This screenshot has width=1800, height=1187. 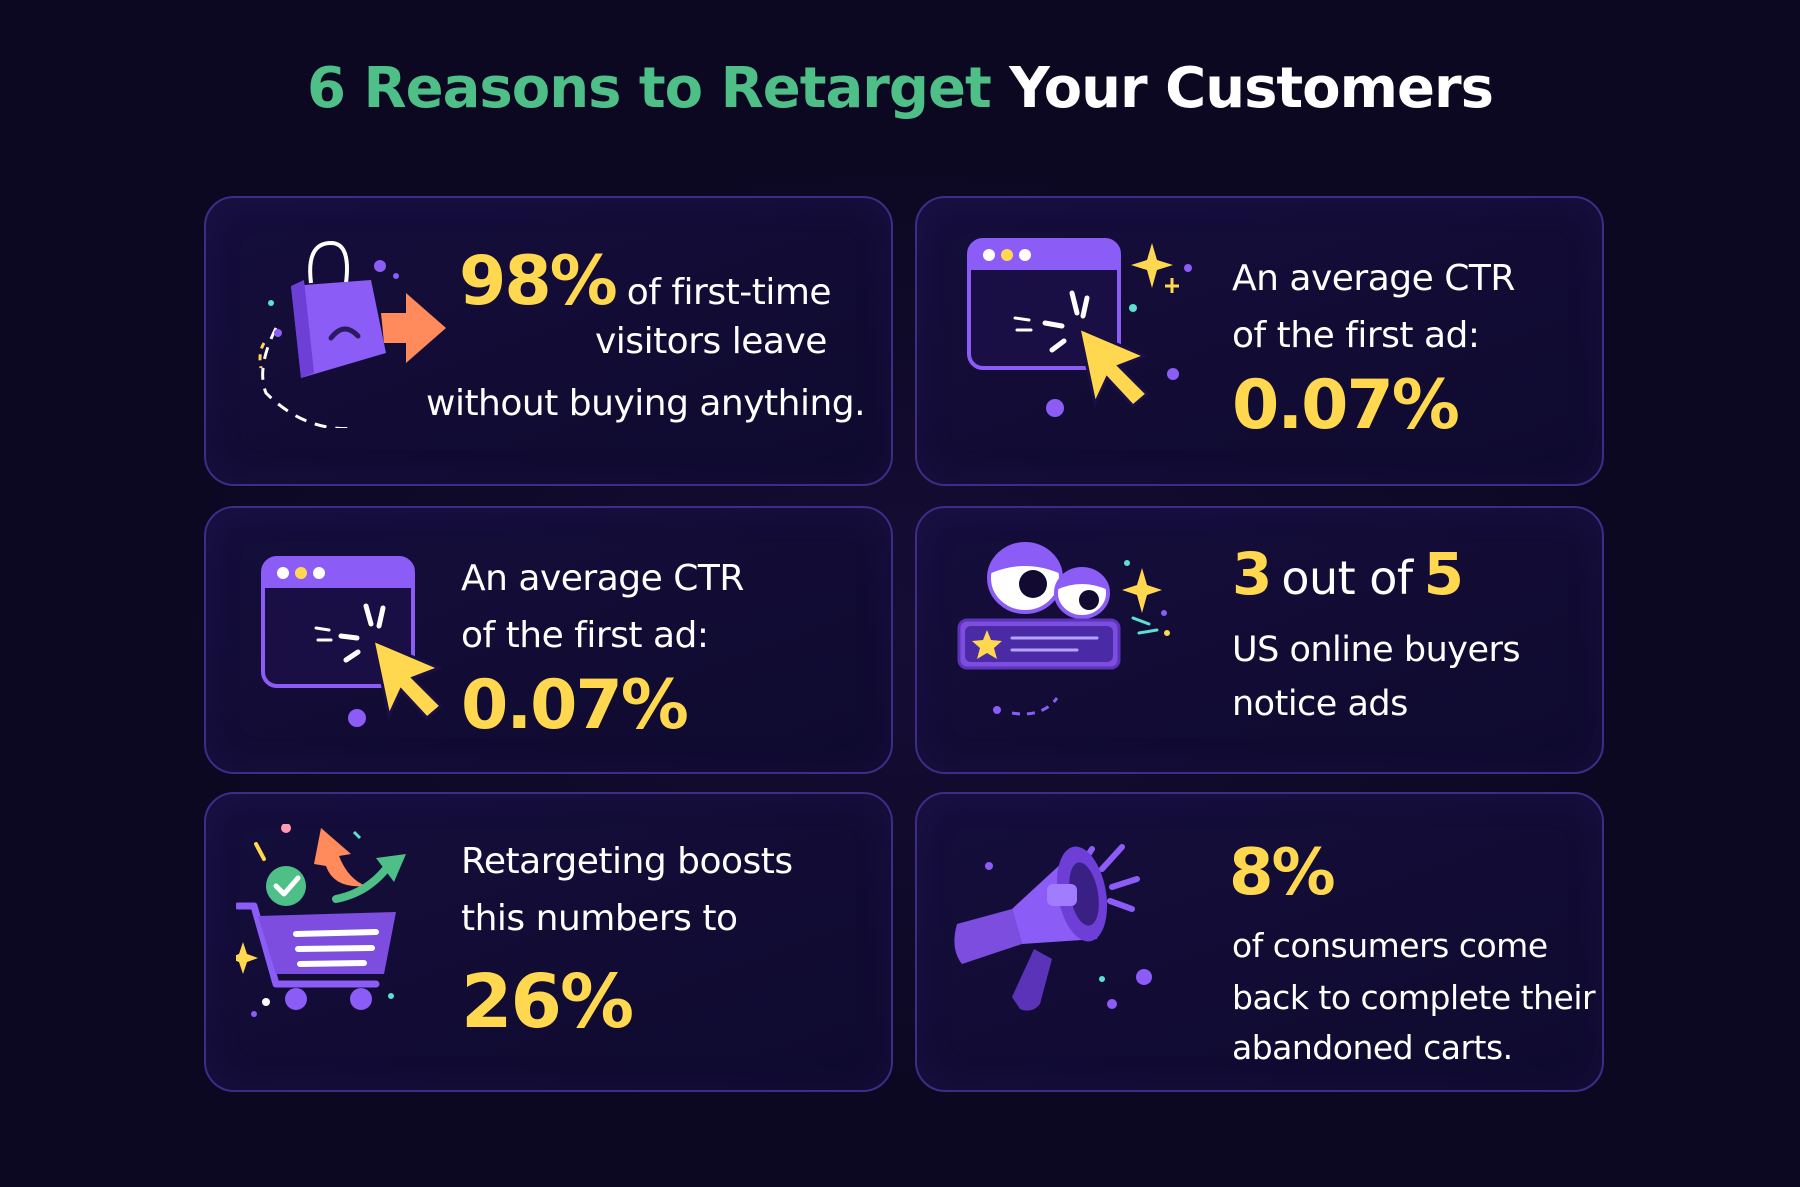 What do you see at coordinates (548, 942) in the screenshot?
I see `reason-card-5: Retargeting boosts this numbers to 26%` at bounding box center [548, 942].